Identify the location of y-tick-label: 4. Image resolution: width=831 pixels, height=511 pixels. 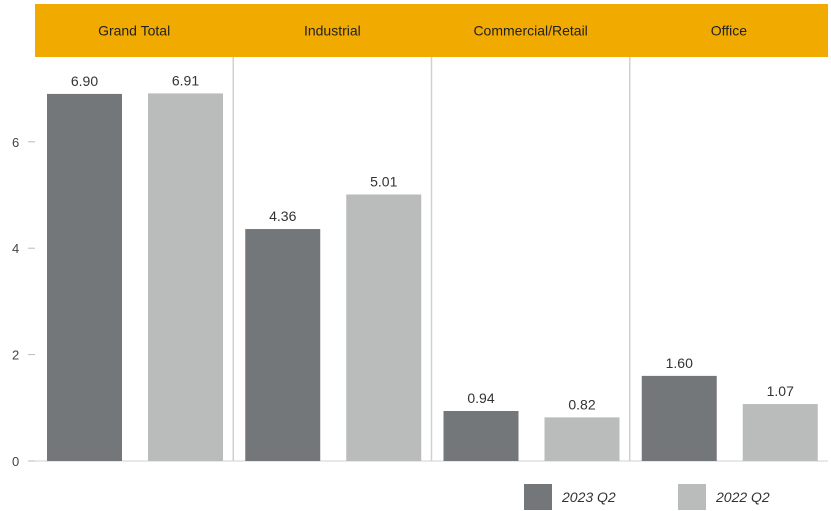
(15, 248).